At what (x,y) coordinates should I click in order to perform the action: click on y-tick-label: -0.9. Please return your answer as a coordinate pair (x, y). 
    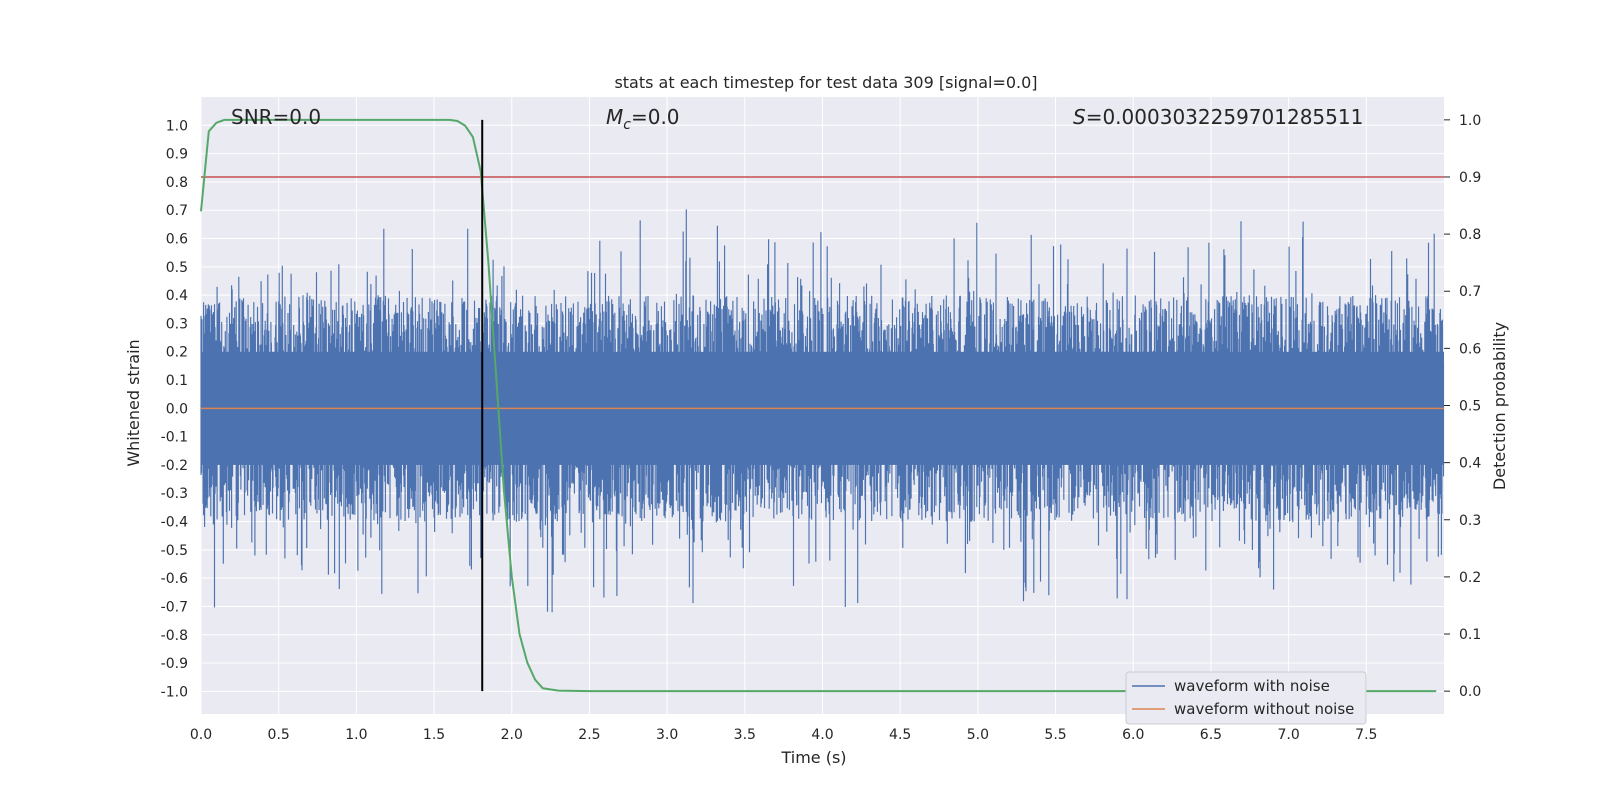
    Looking at the image, I should click on (174, 664).